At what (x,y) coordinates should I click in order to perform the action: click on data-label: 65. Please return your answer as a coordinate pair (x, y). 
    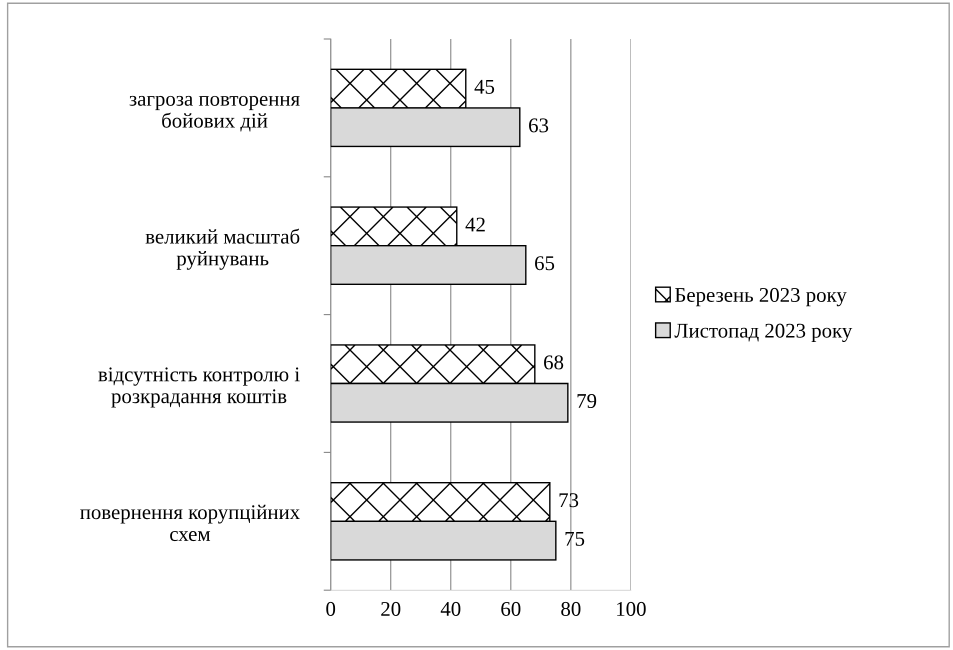
    Looking at the image, I should click on (544, 263).